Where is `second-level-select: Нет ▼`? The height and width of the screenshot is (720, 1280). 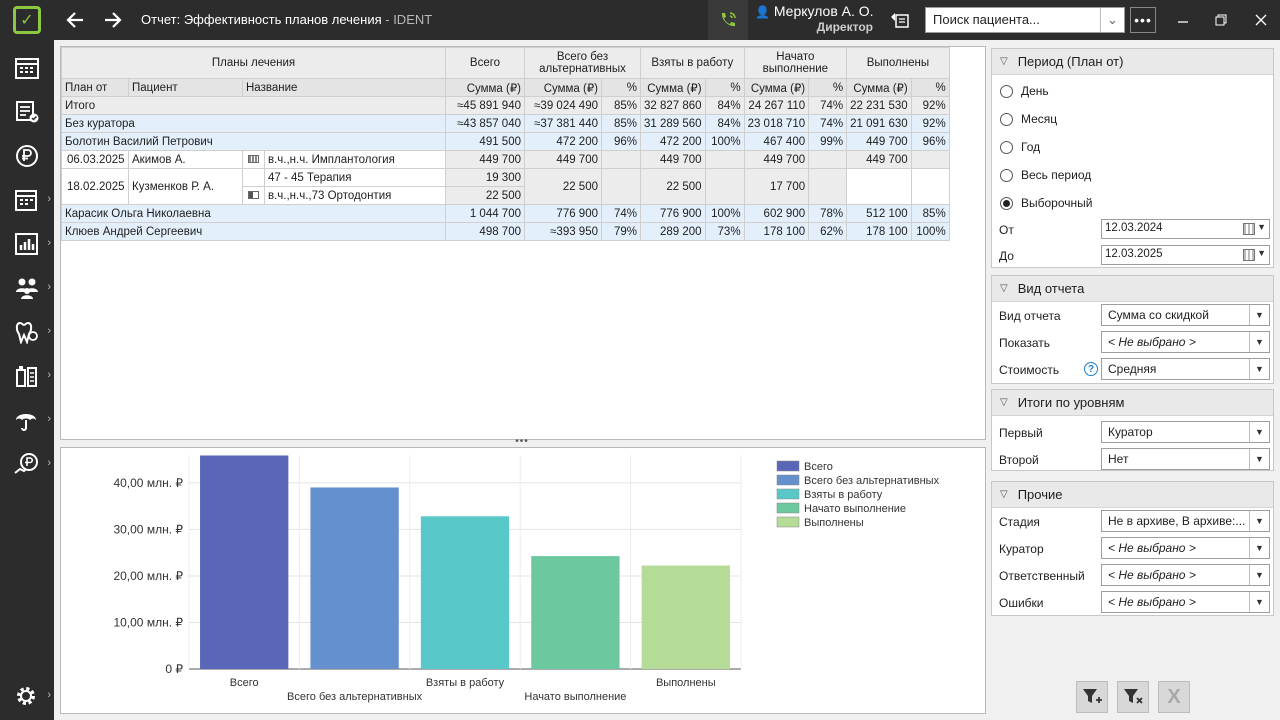 second-level-select: Нет ▼ is located at coordinates (1185, 459).